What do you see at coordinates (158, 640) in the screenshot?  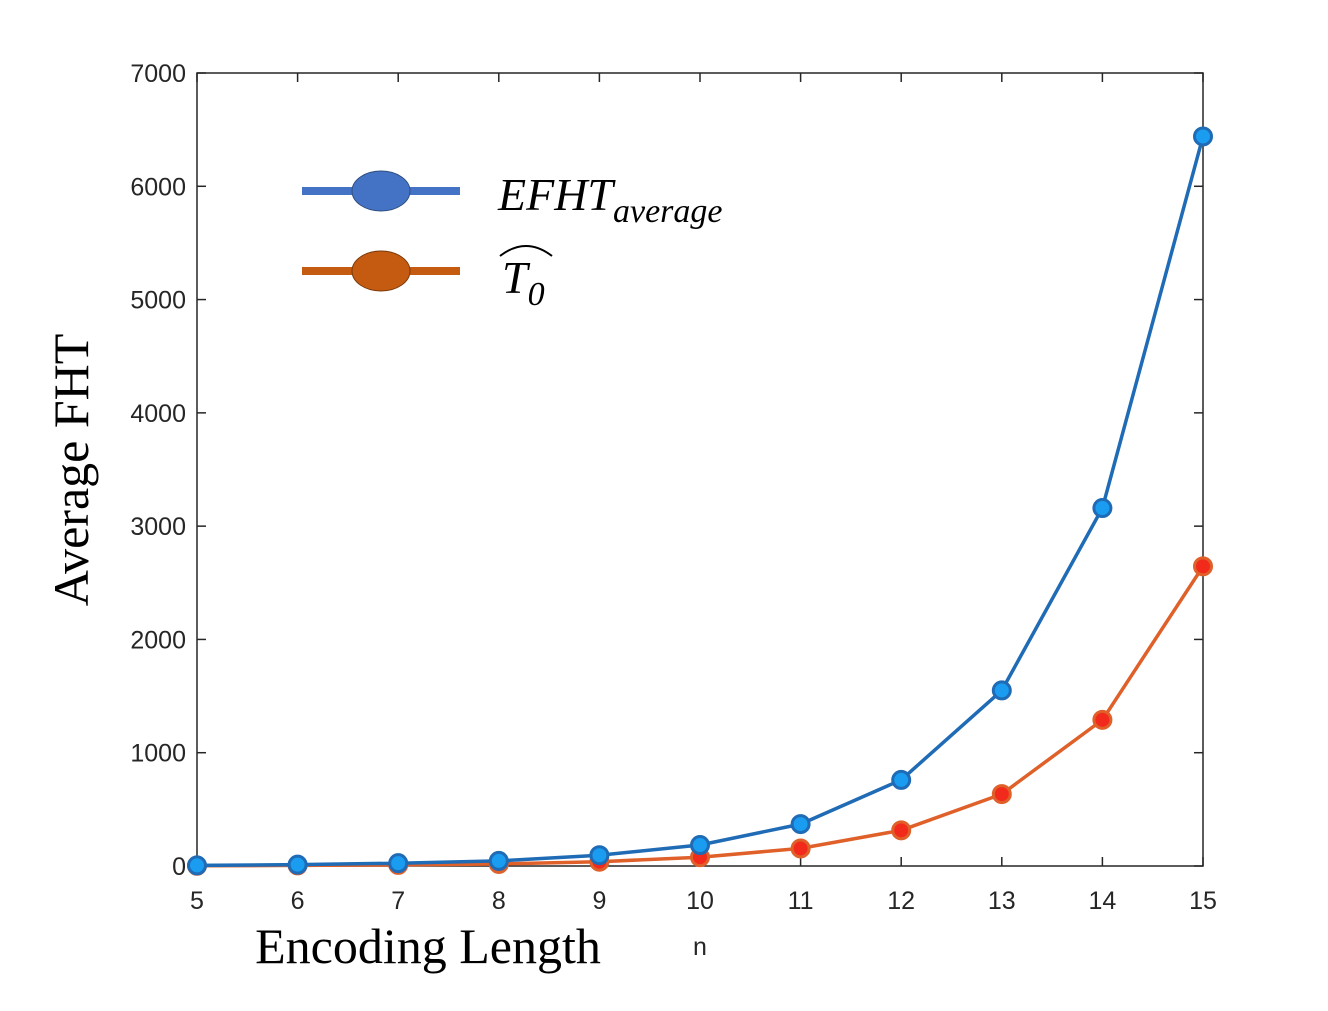 I see `y-tick-label: 2000` at bounding box center [158, 640].